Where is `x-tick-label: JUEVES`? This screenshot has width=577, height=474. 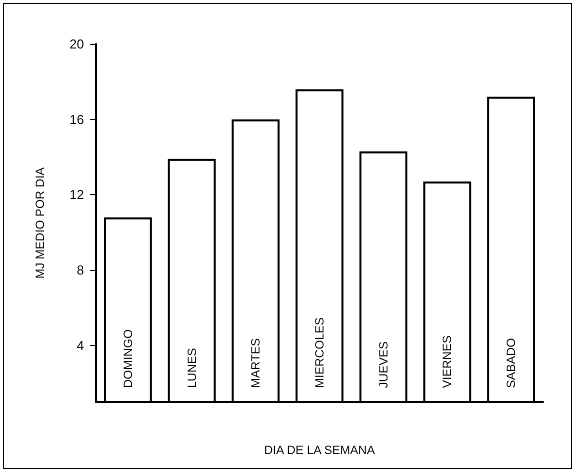
x-tick-label: JUEVES is located at coordinates (383, 364).